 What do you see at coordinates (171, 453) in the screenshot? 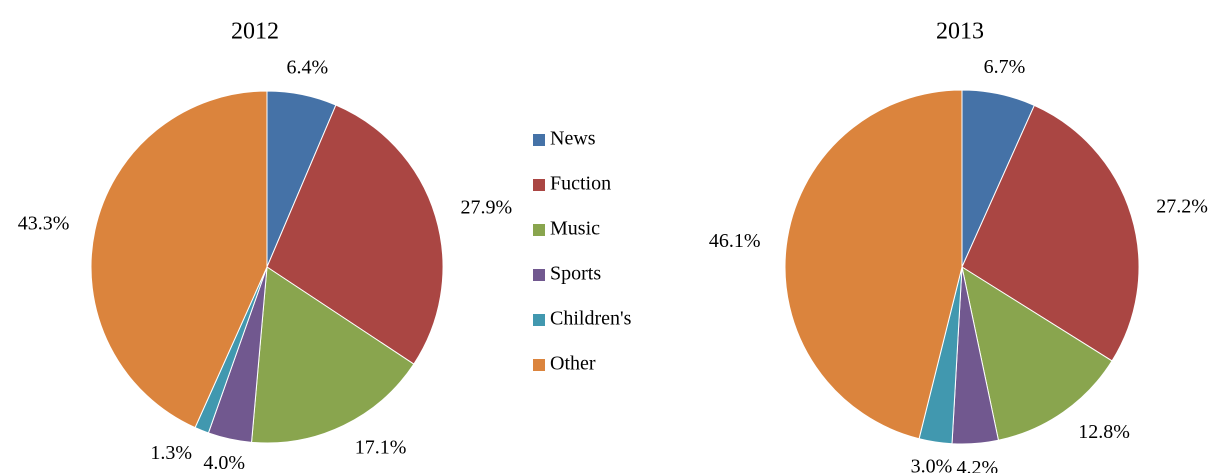
I see `data-label: 1.3%` at bounding box center [171, 453].